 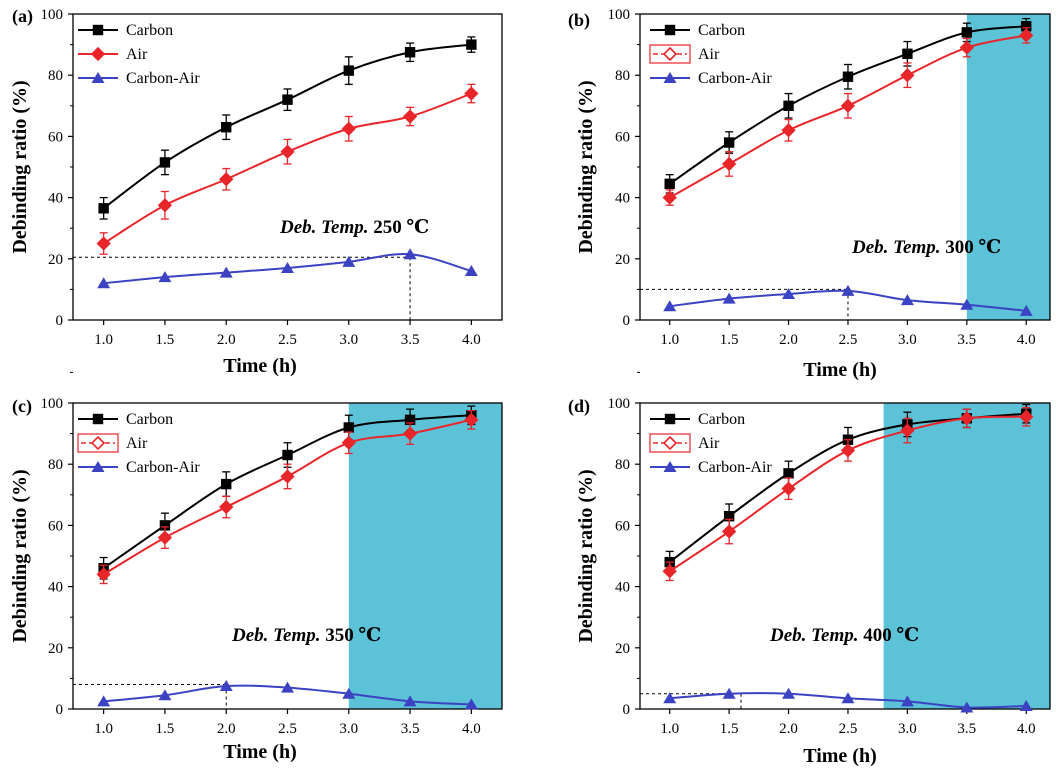 What do you see at coordinates (401, 227) in the screenshot?
I see `annotation-value: 250 ℃` at bounding box center [401, 227].